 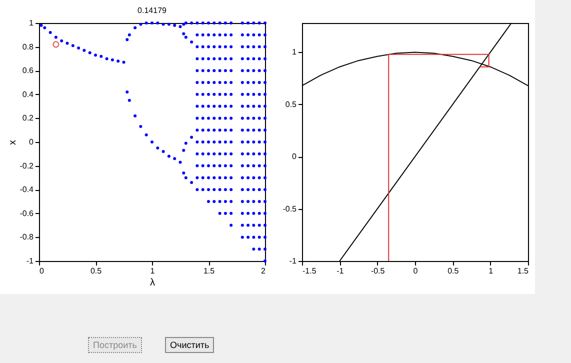 I want to click on y-tick-label: -0.4, so click(x=27, y=189).